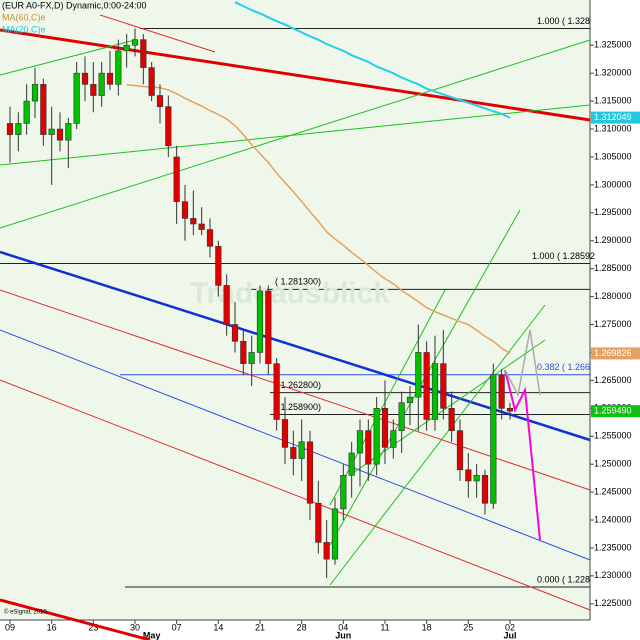 This screenshot has width=640, height=640. Describe the element at coordinates (260, 627) in the screenshot. I see `x-tick-label: 21` at that location.